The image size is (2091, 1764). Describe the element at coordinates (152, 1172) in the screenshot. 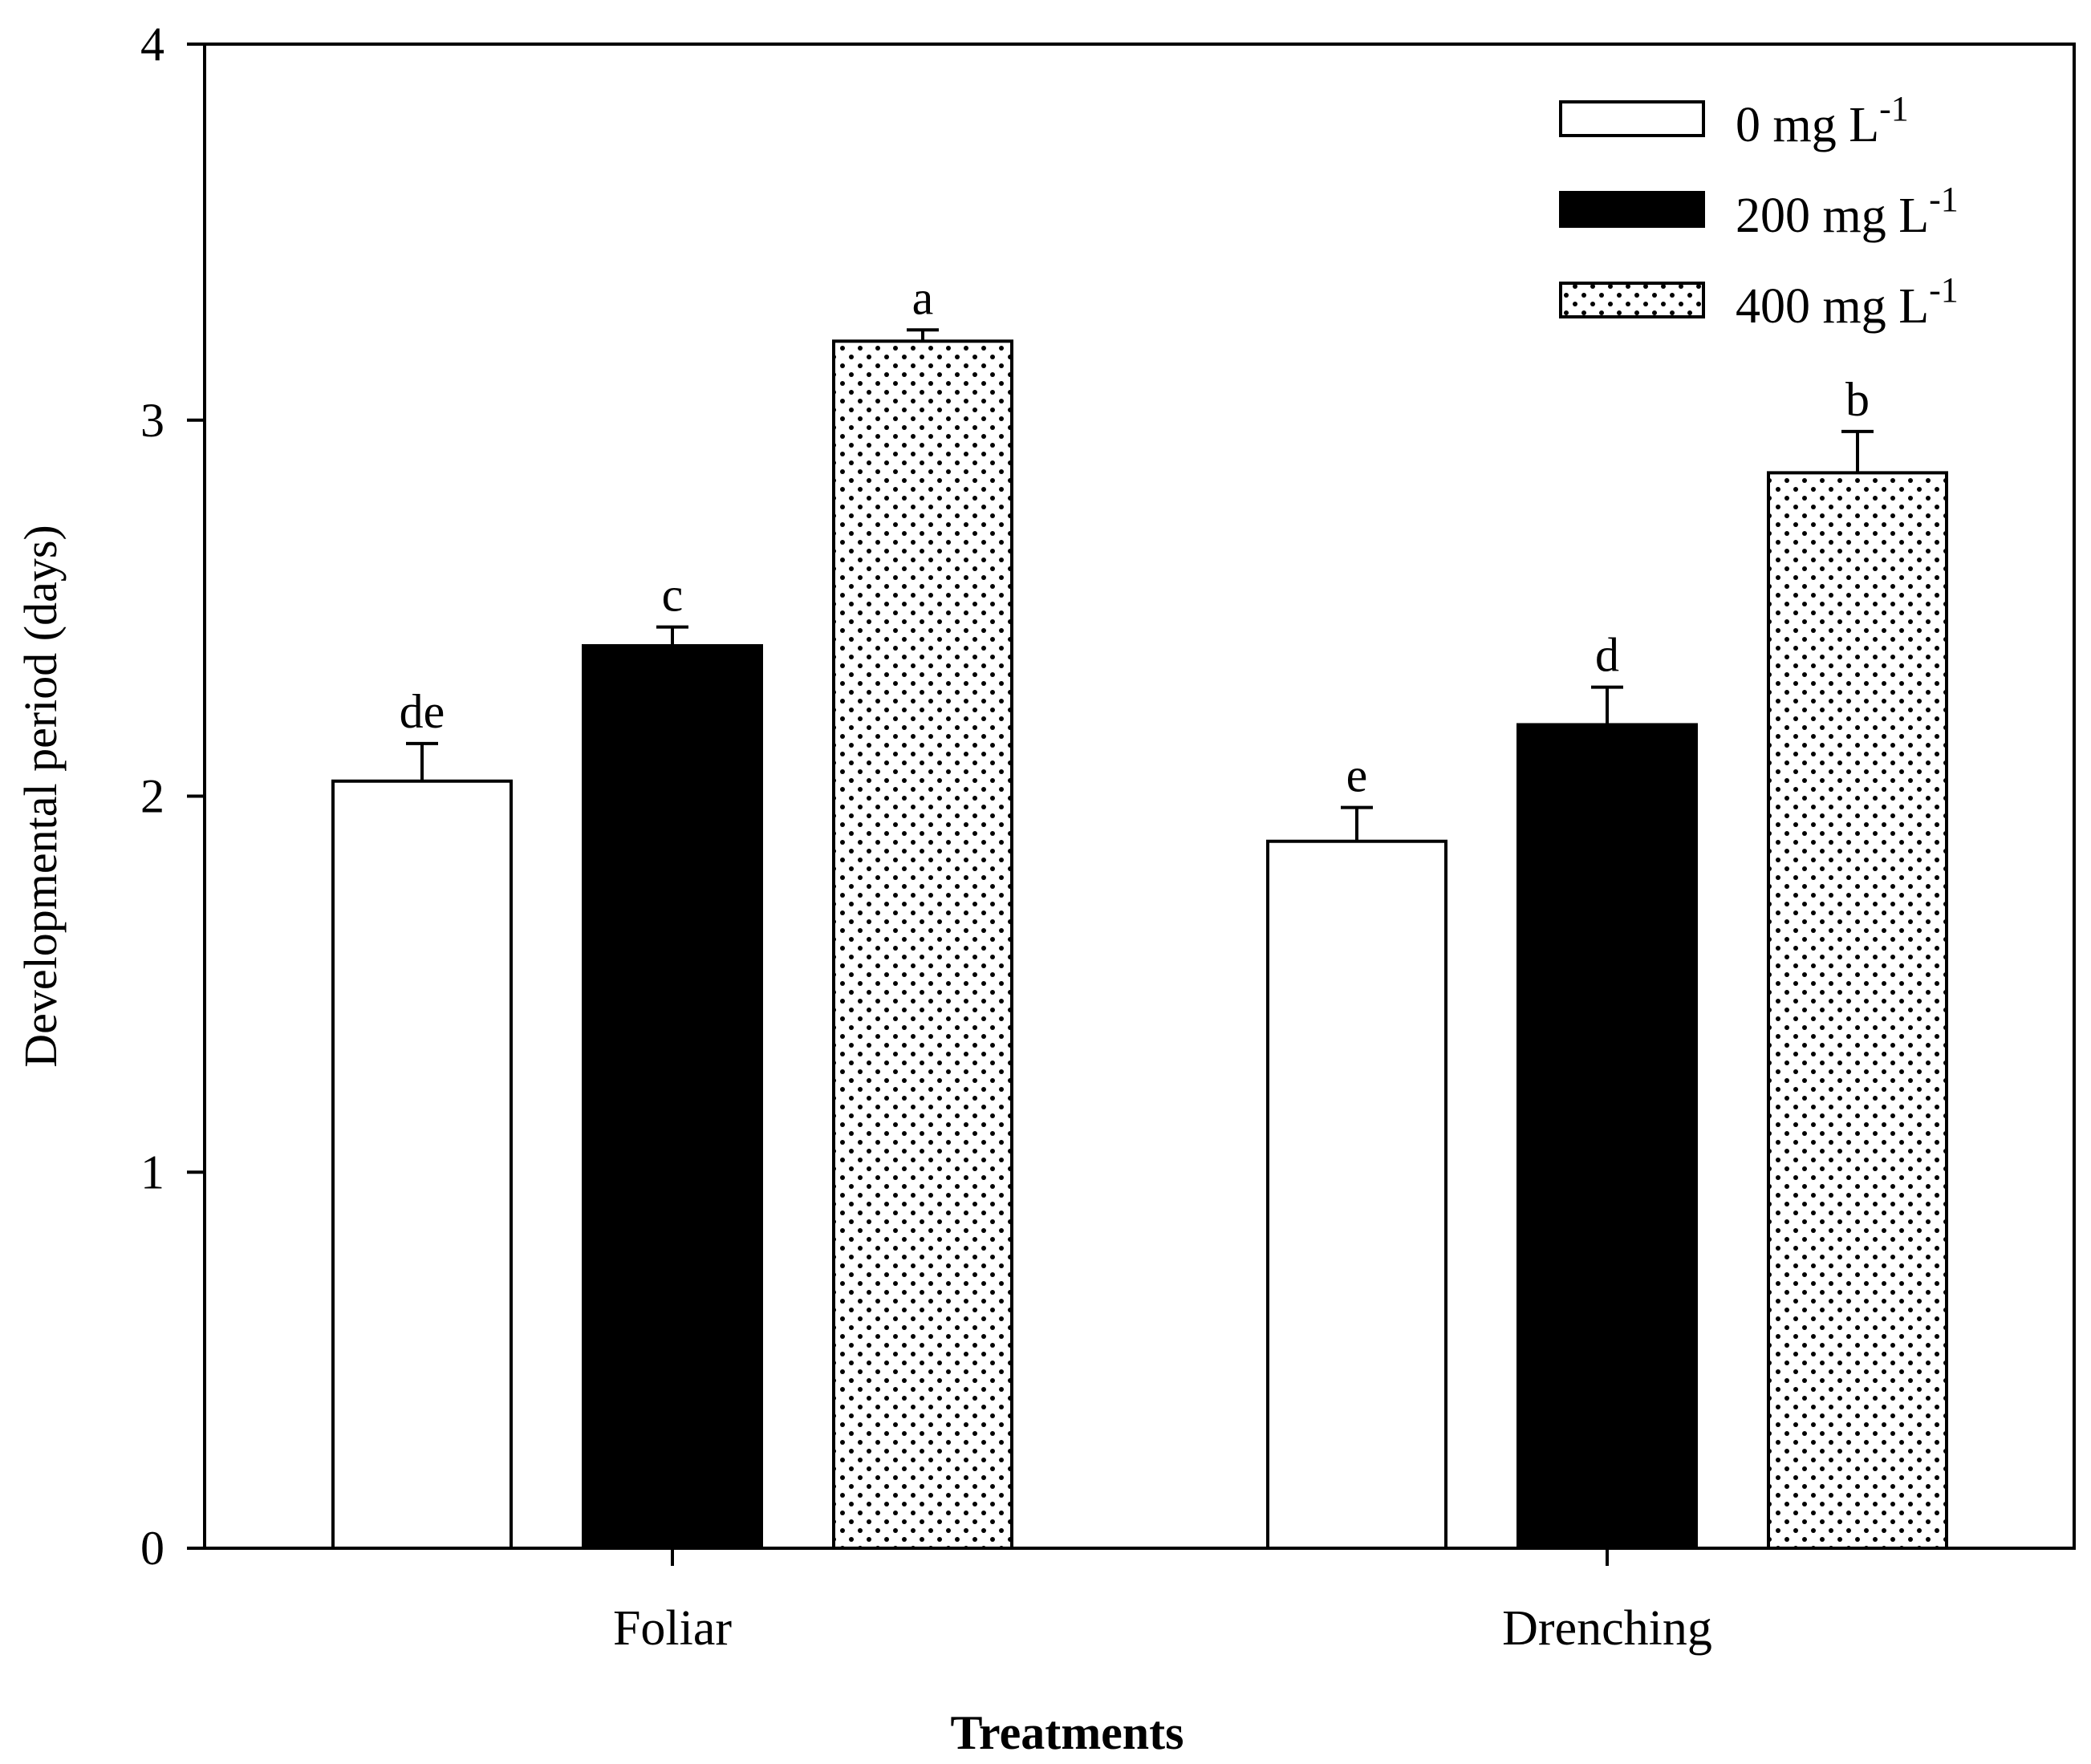

I see `y-tick-label: 1` at that location.